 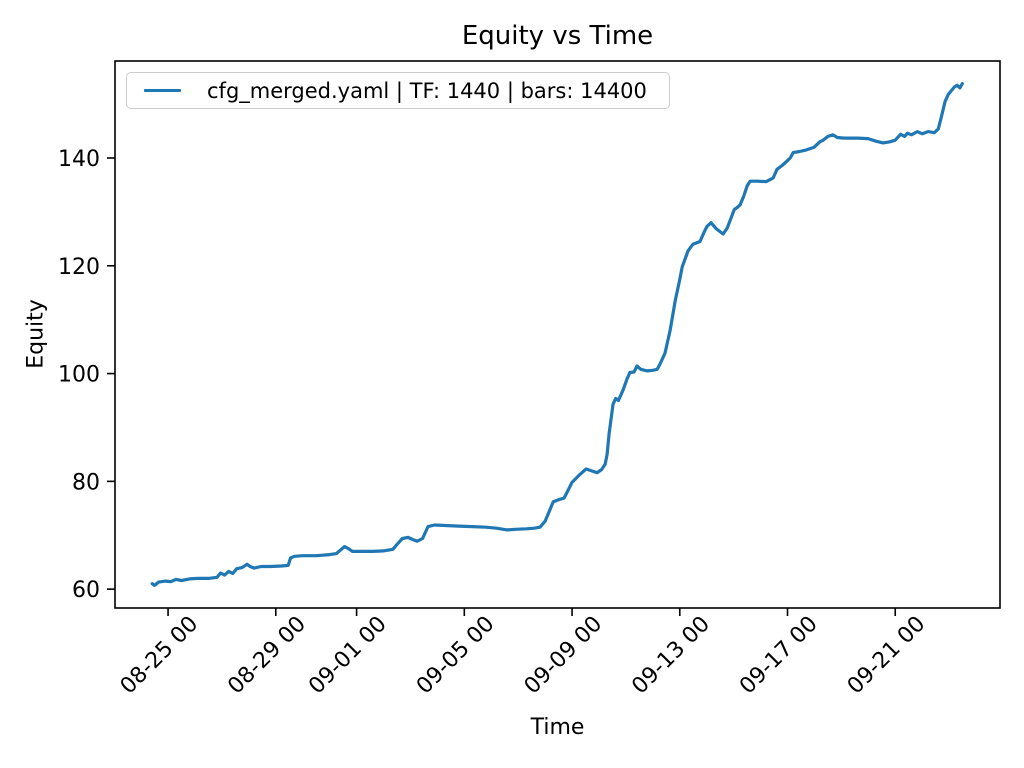 What do you see at coordinates (348, 656) in the screenshot?
I see `x-tick-label: 09-01 00` at bounding box center [348, 656].